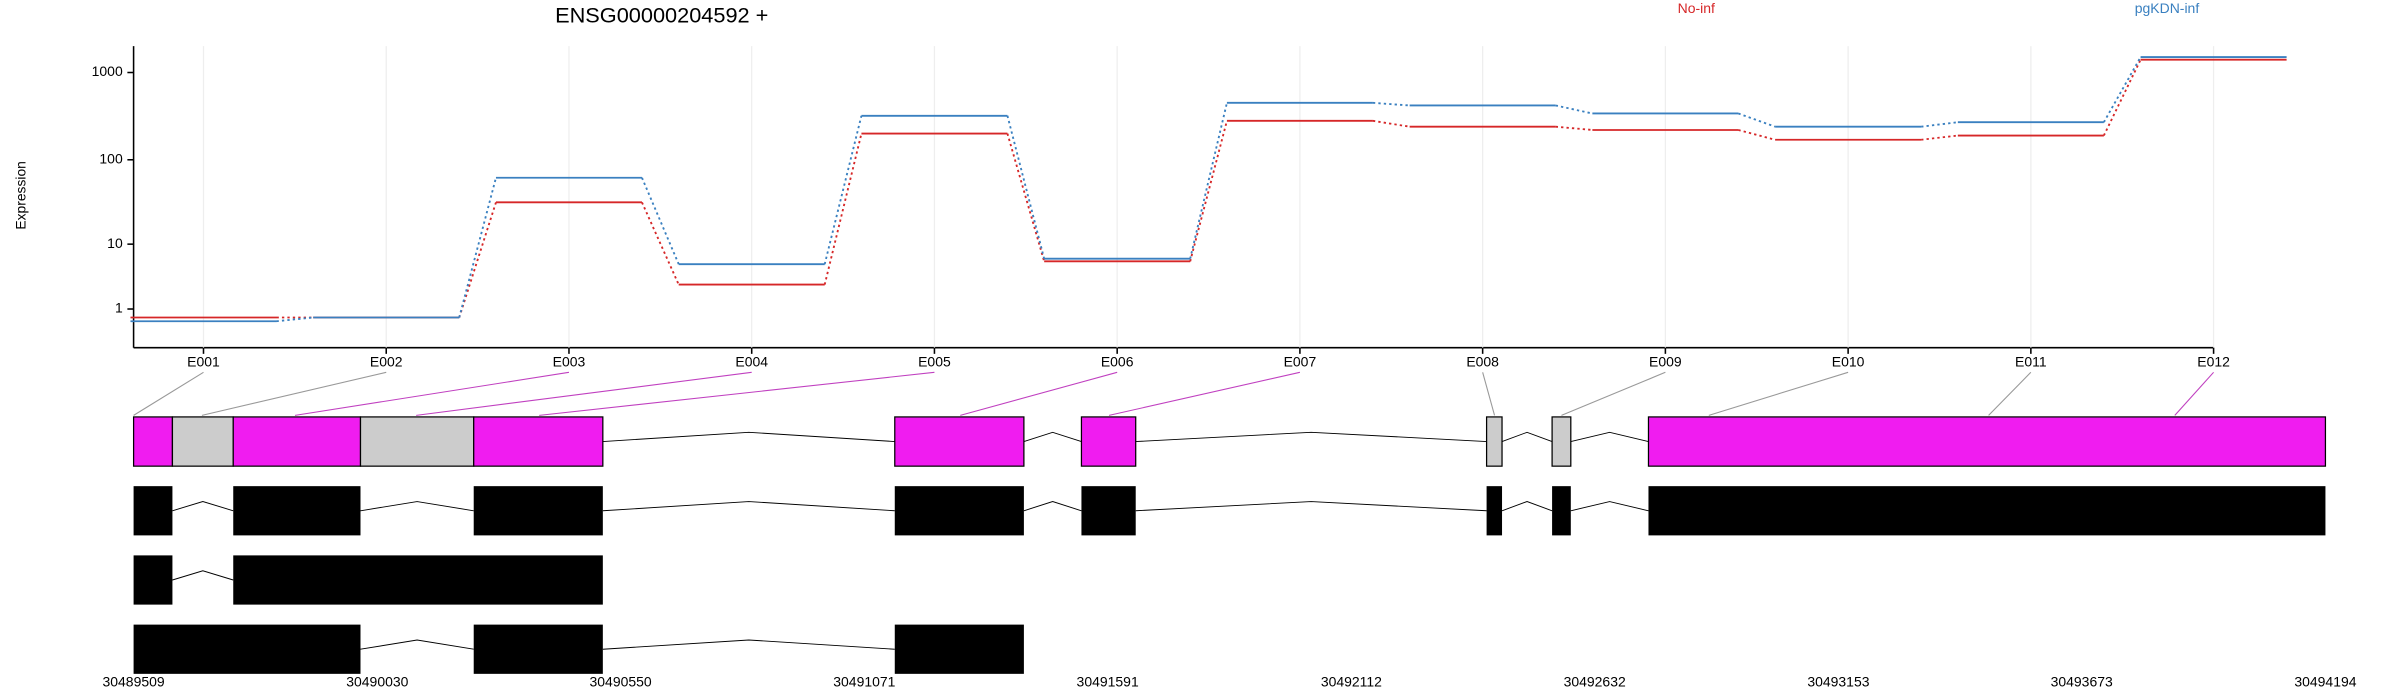 This screenshot has width=2400, height=700. What do you see at coordinates (2031, 362) in the screenshot?
I see `x-tick-label: E011` at bounding box center [2031, 362].